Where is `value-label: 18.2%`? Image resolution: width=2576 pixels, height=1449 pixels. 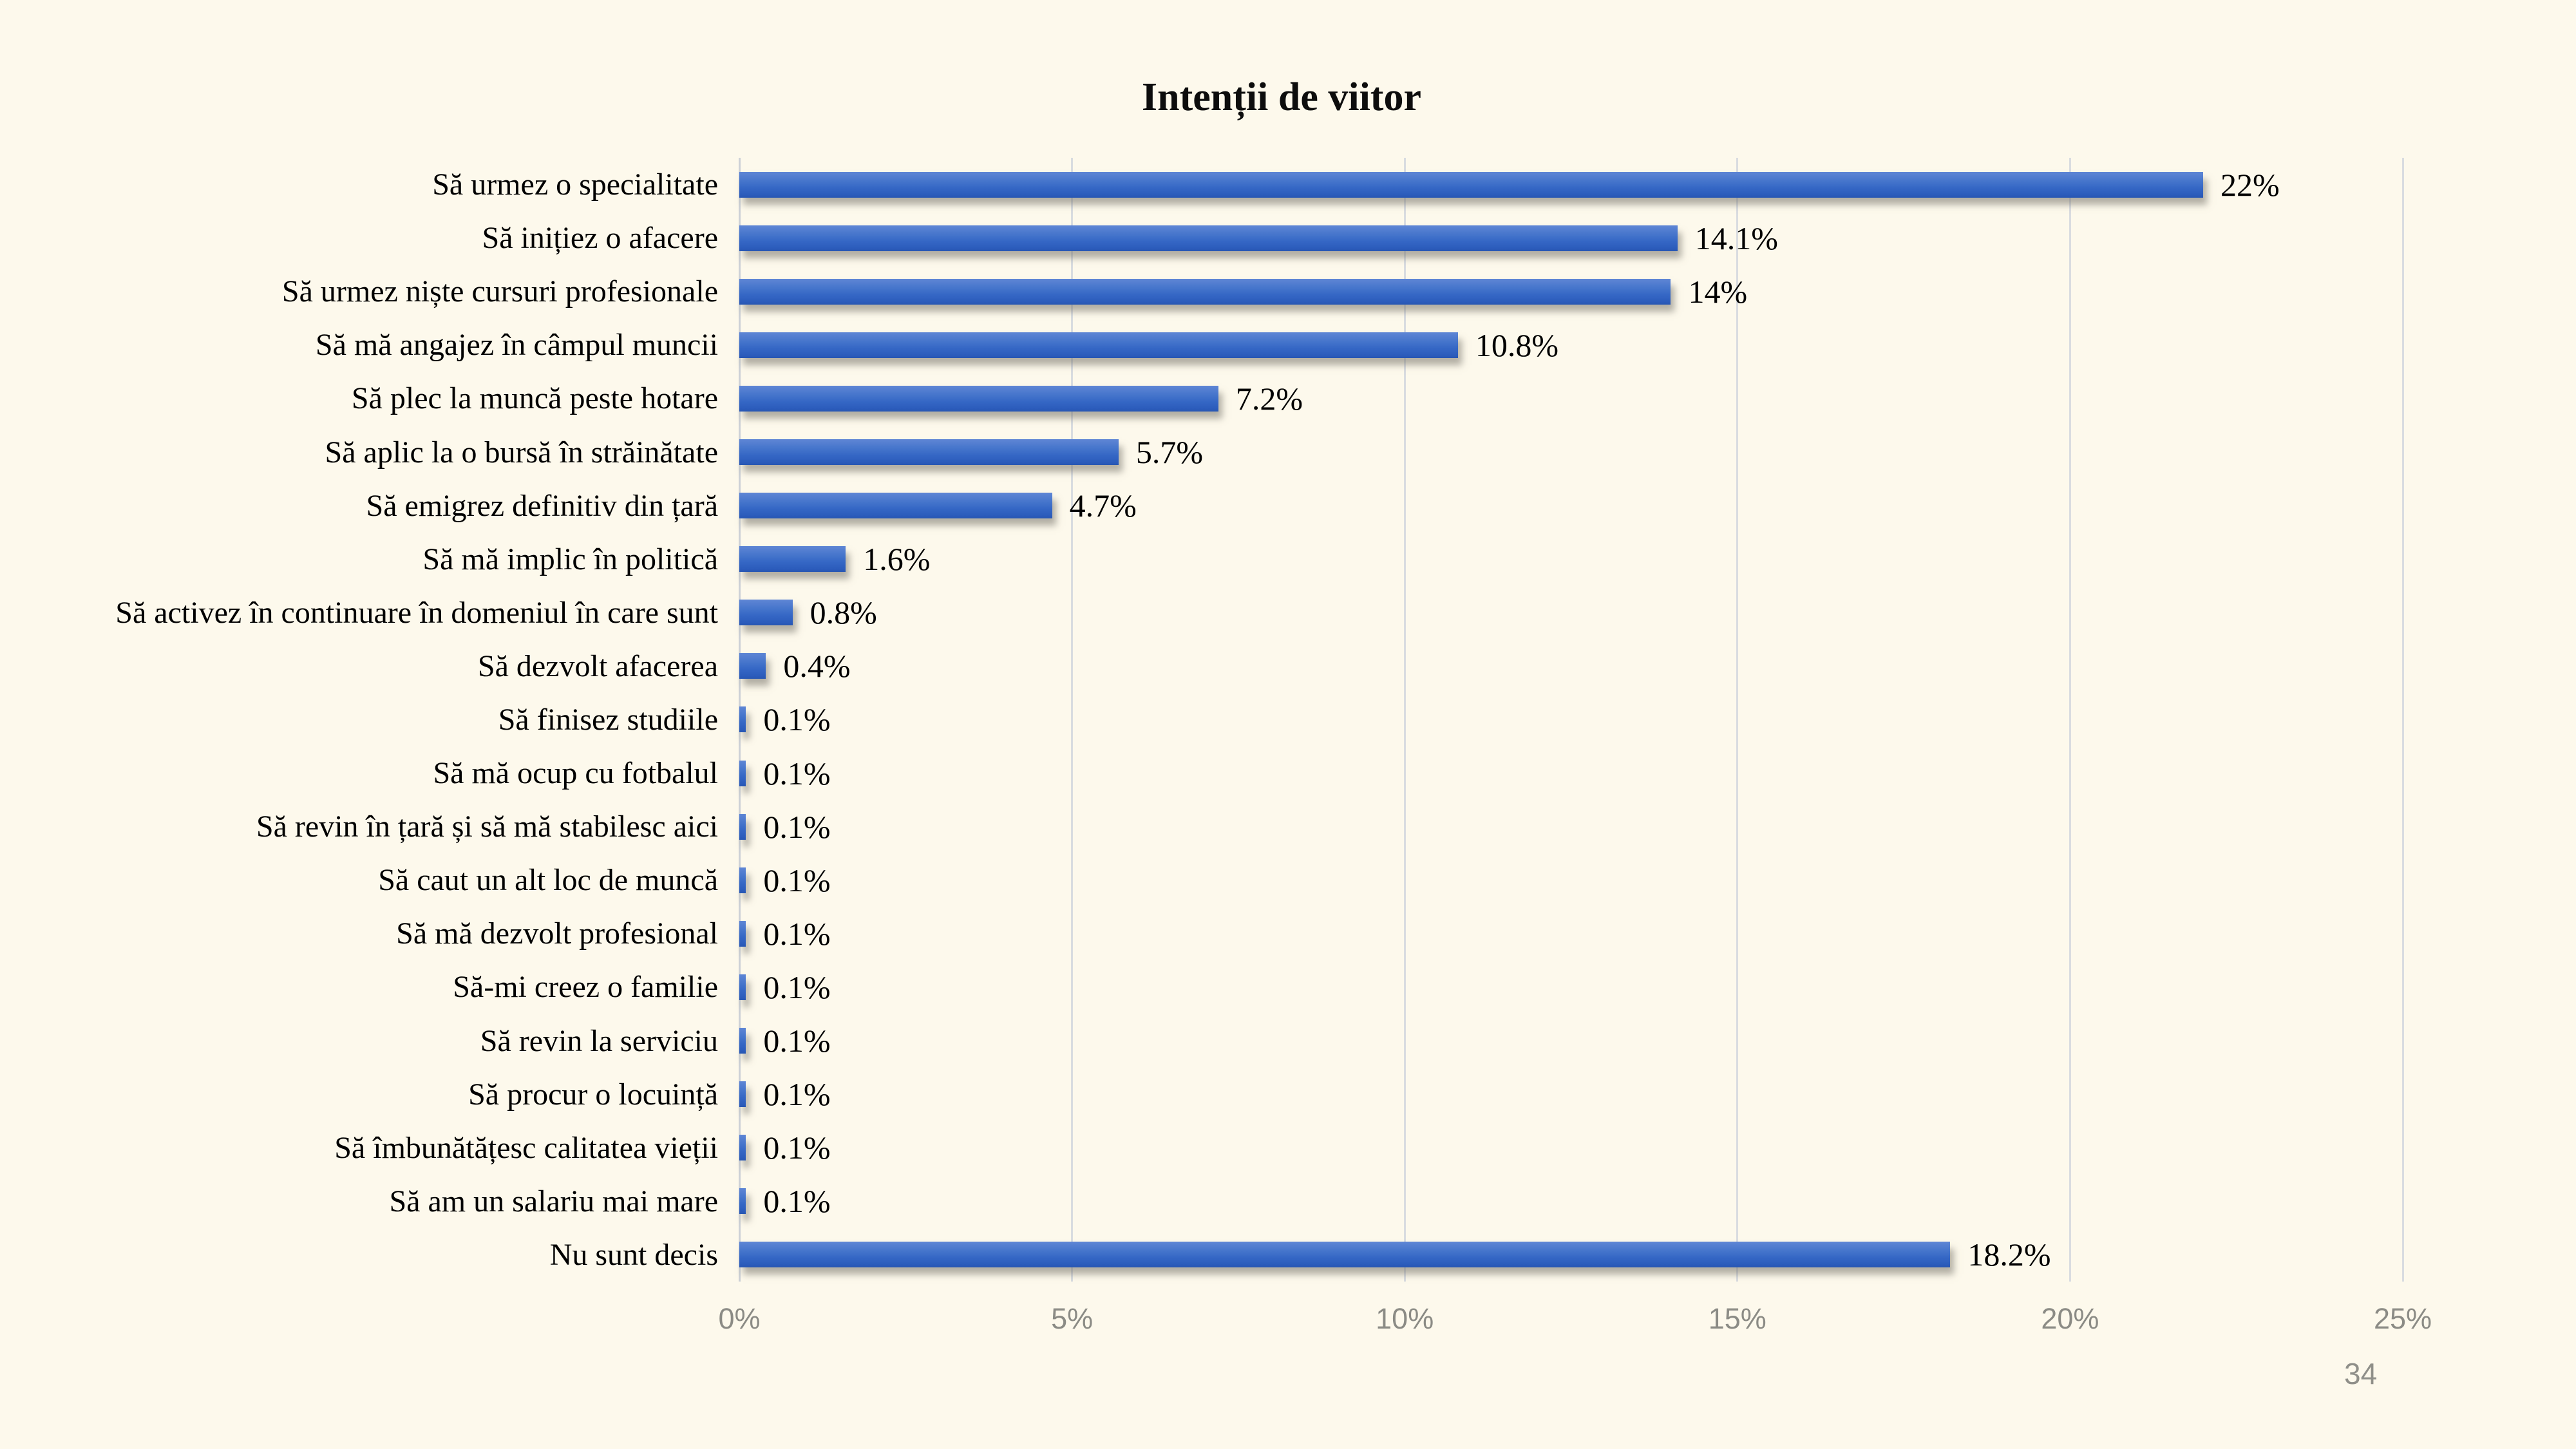
value-label: 18.2% is located at coordinates (2009, 1254).